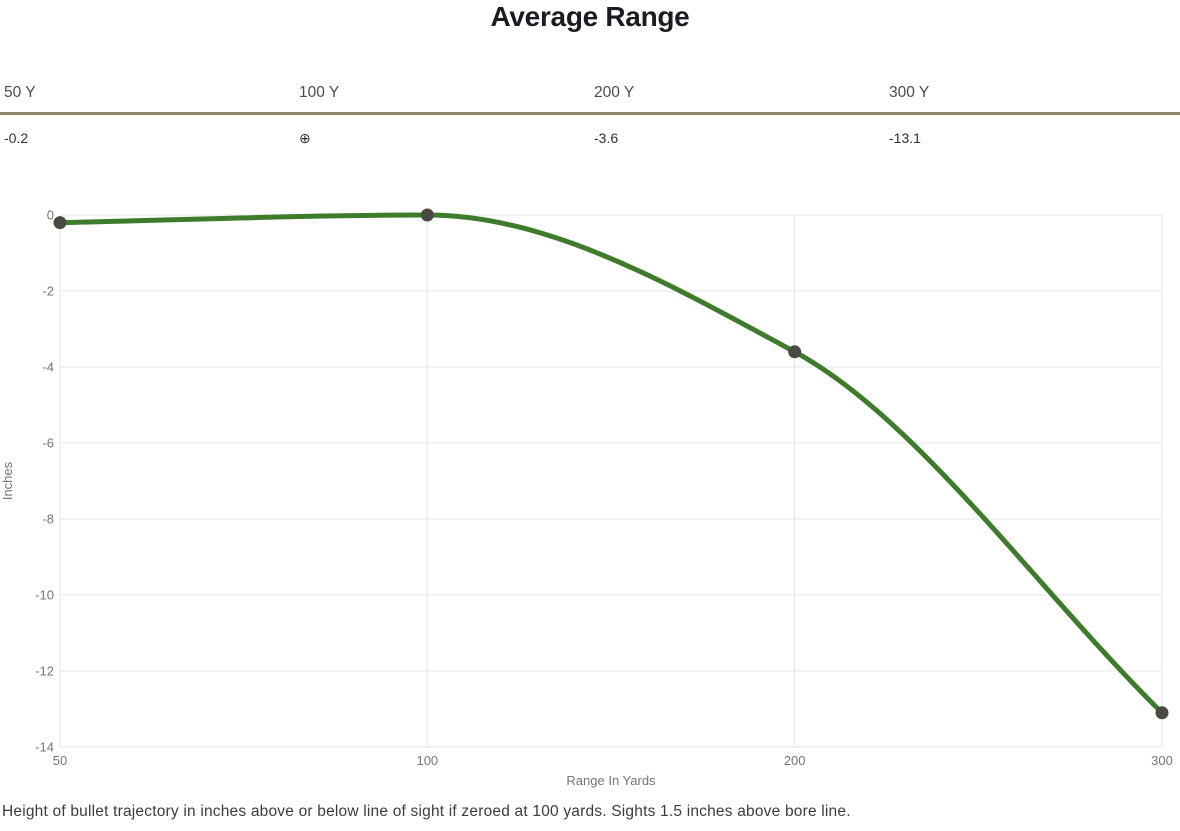 The width and height of the screenshot is (1180, 831). Describe the element at coordinates (7, 480) in the screenshot. I see `y-axis-title: Inches` at that location.